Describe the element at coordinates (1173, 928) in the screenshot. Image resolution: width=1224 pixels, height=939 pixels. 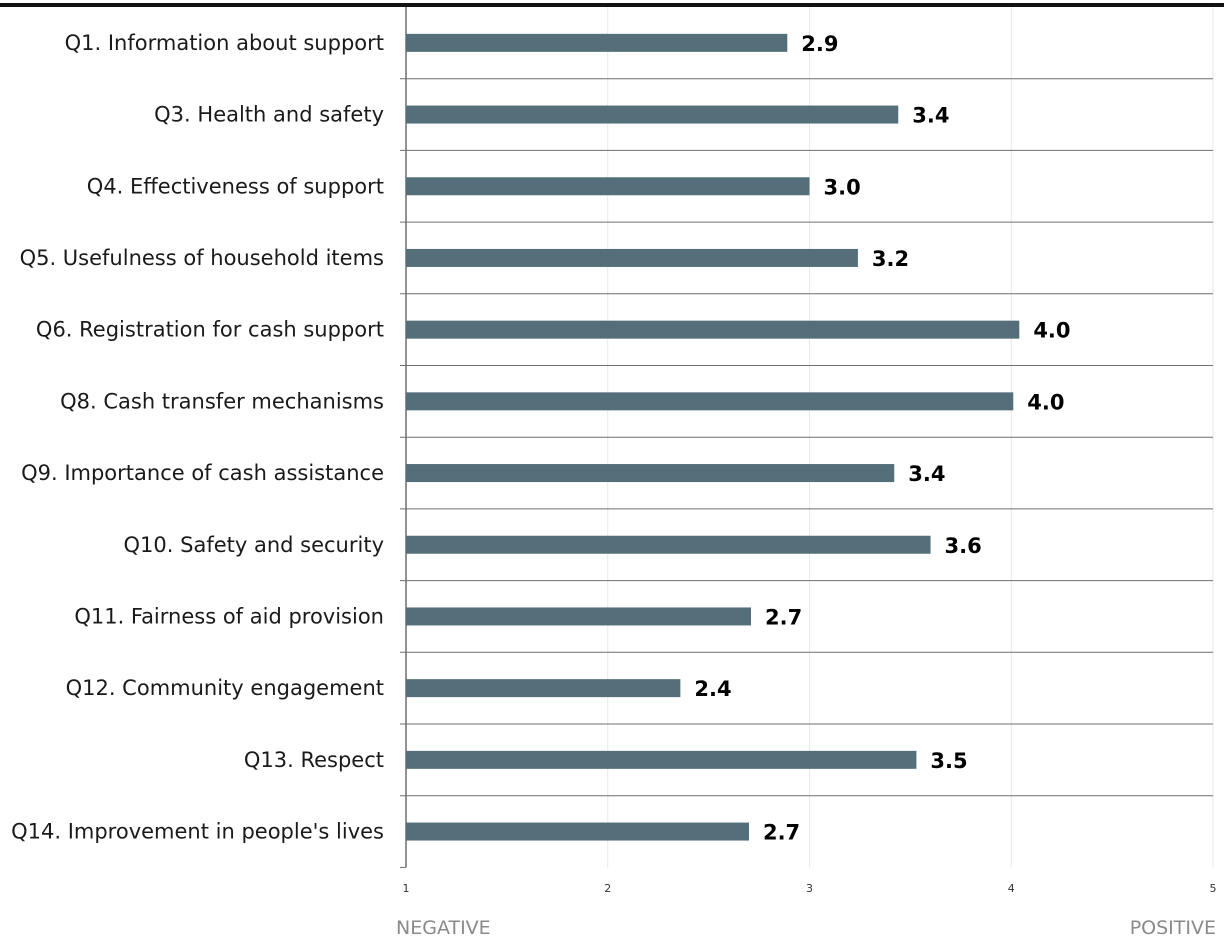
I see `axis-end-label-positive: POSITIVE` at that location.